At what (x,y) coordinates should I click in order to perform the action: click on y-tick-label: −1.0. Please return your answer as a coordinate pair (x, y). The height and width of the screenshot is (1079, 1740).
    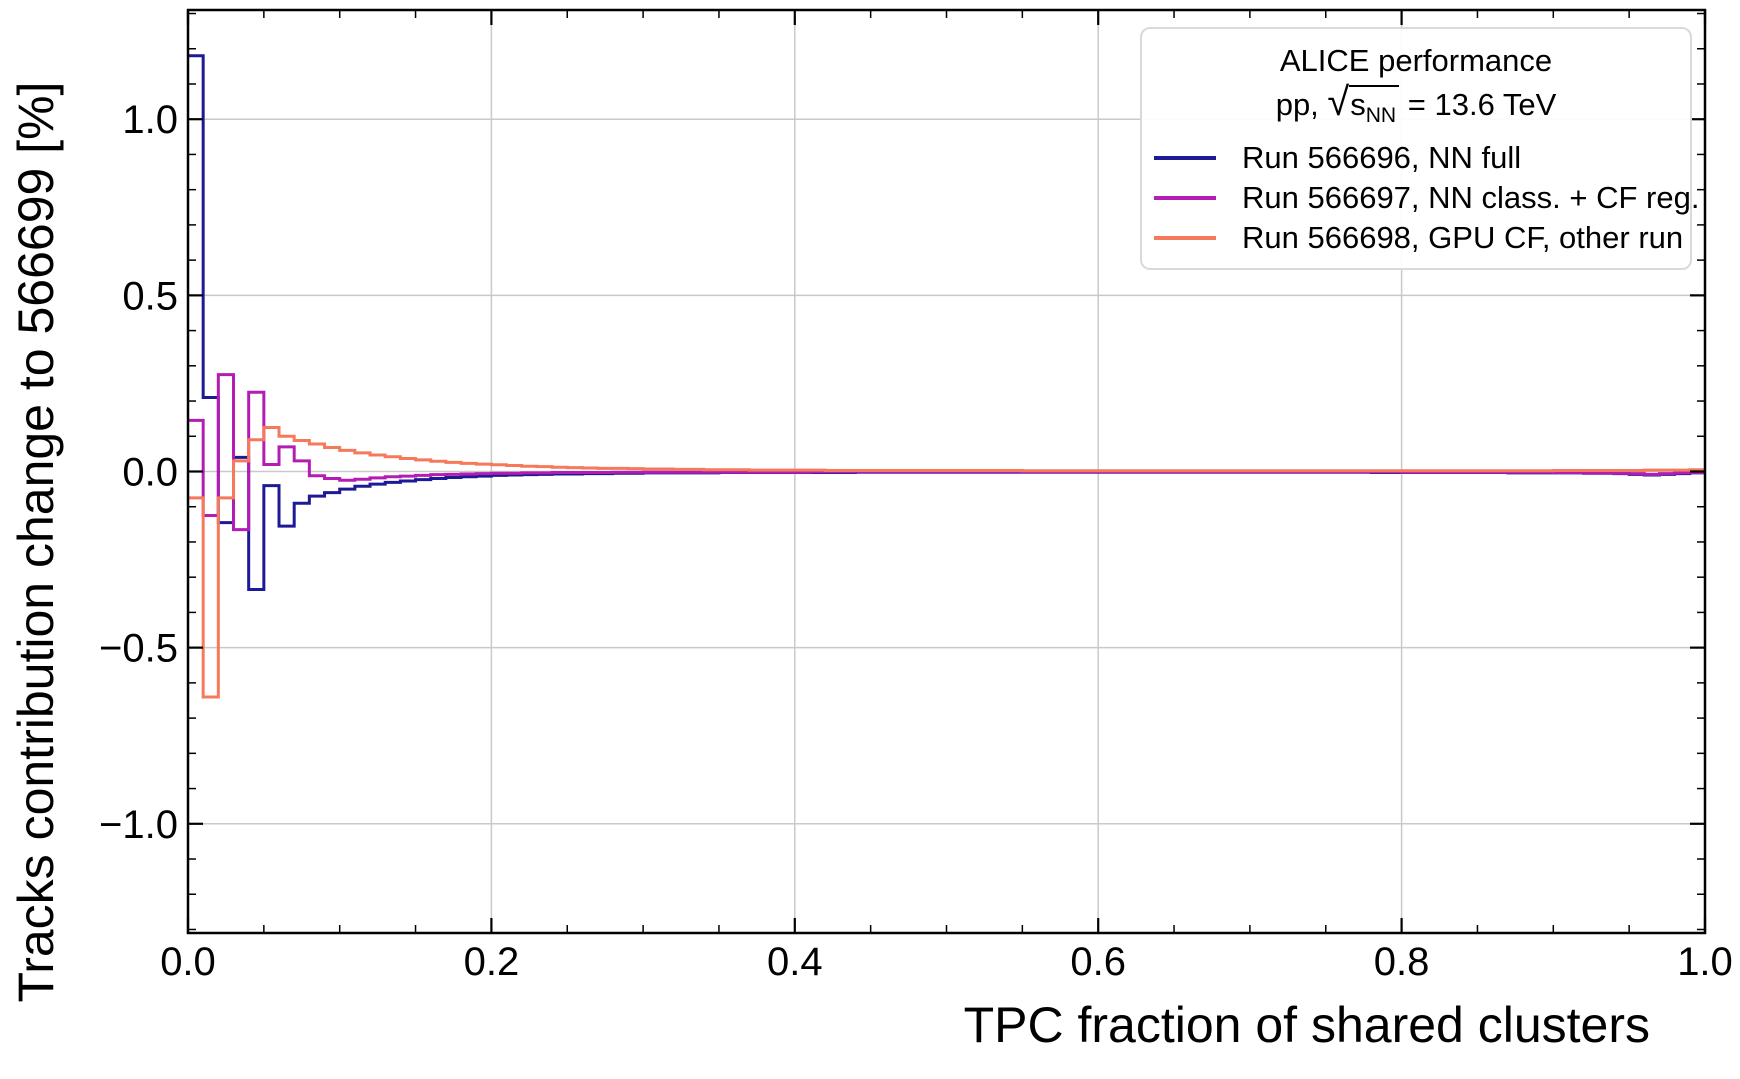
    Looking at the image, I should click on (138, 825).